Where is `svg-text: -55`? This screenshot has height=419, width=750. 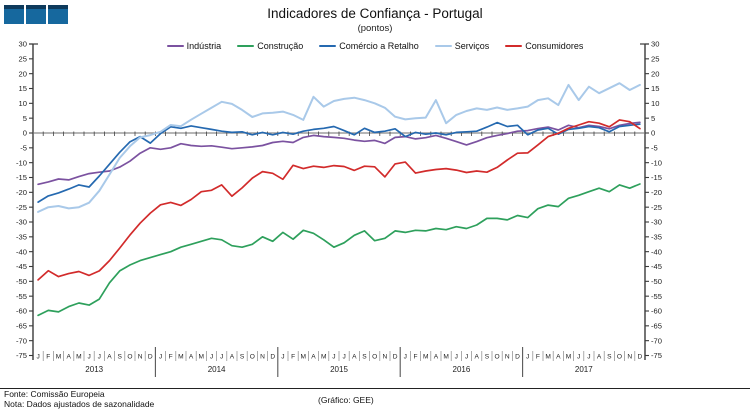 svg-text: -55 is located at coordinates (21, 296).